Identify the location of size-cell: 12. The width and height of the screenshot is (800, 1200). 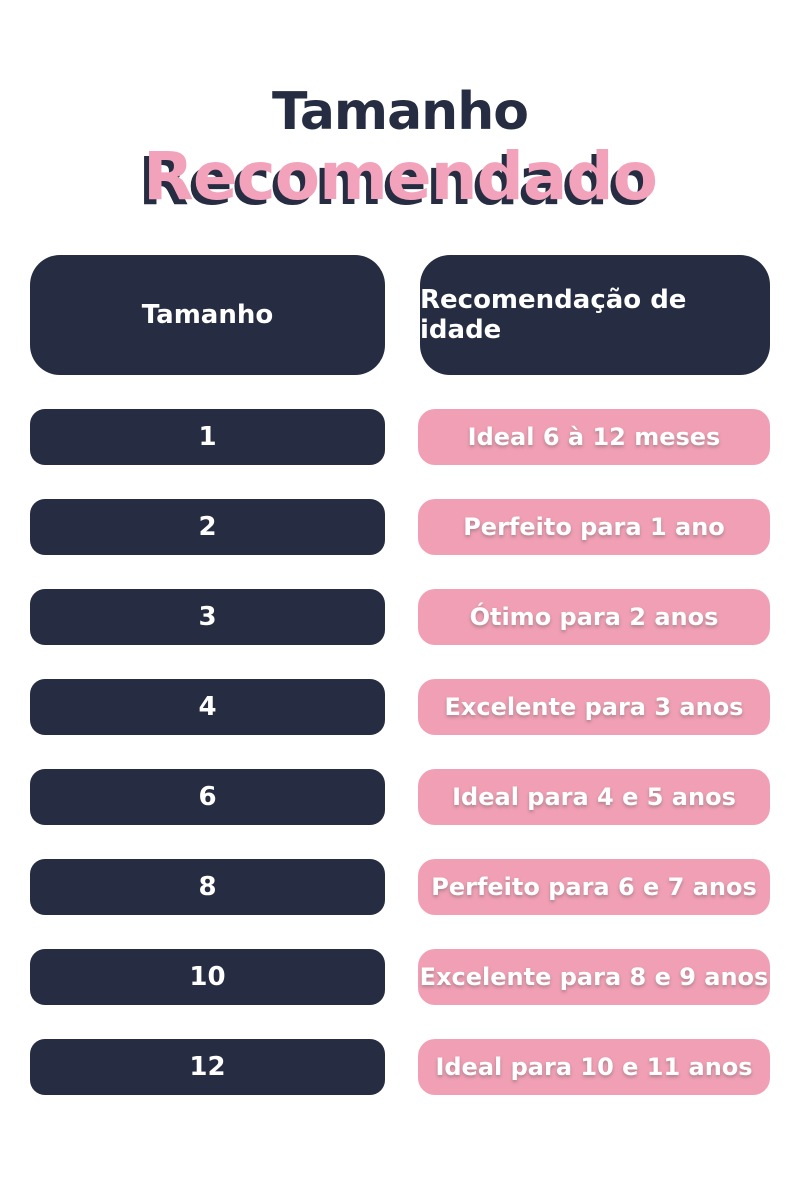
(207, 1067).